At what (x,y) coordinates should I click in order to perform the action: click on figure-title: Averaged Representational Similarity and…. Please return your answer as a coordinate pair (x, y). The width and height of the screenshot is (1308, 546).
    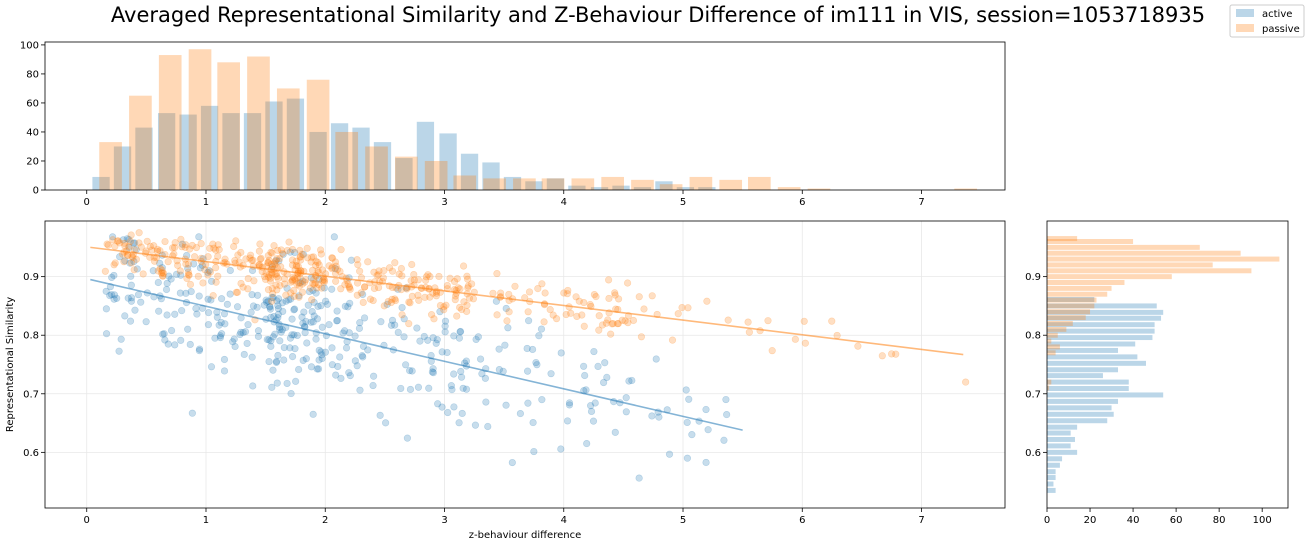
    Looking at the image, I should click on (658, 15).